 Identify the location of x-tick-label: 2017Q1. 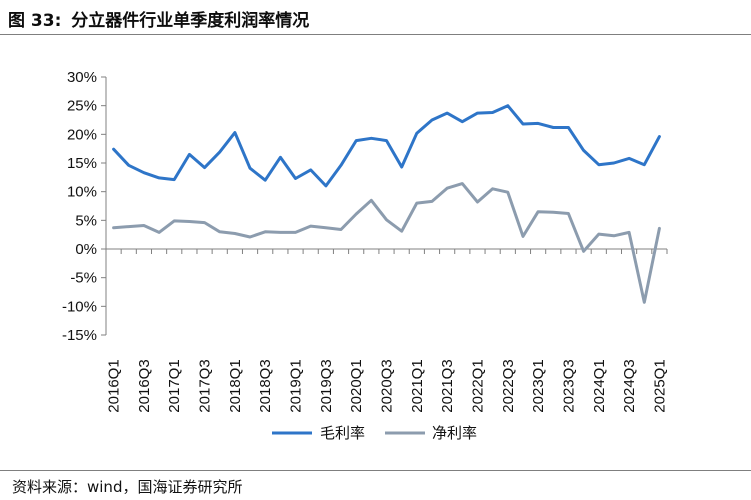
(174, 385).